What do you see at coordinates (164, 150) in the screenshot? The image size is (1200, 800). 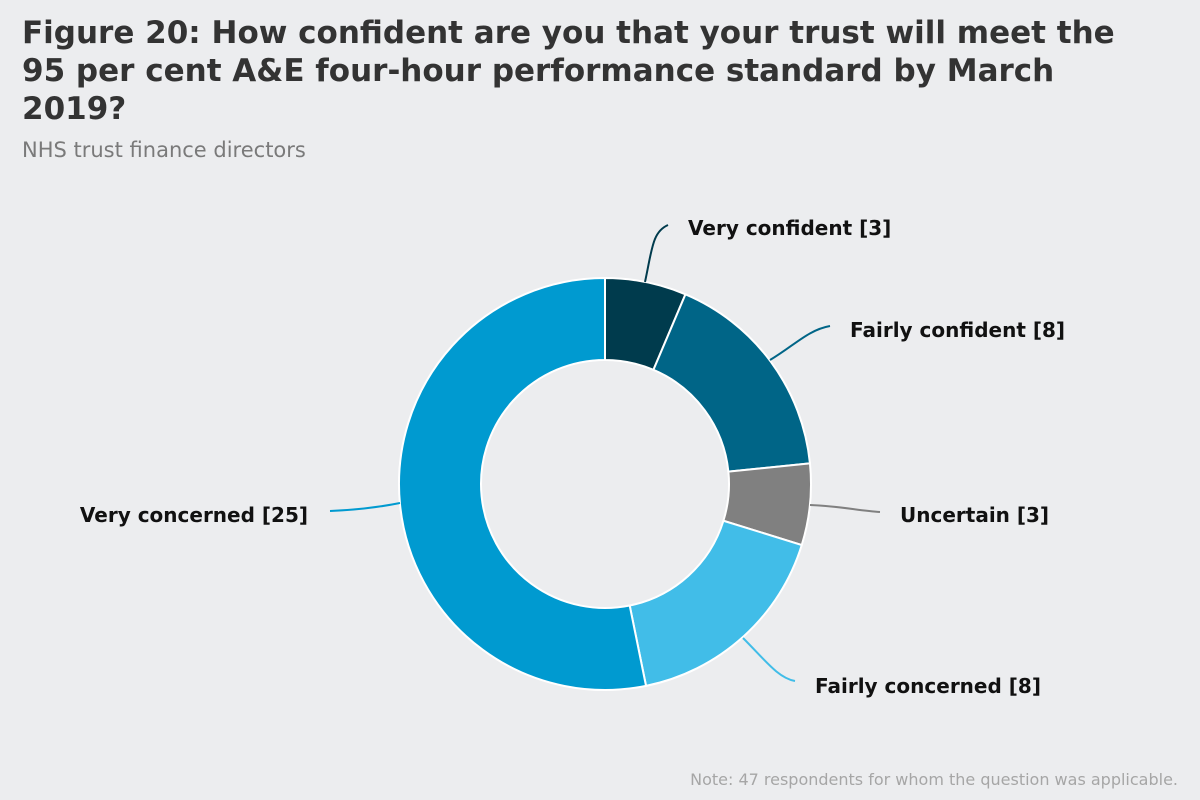 I see `chart-subtitle: NHS trust finance directors` at bounding box center [164, 150].